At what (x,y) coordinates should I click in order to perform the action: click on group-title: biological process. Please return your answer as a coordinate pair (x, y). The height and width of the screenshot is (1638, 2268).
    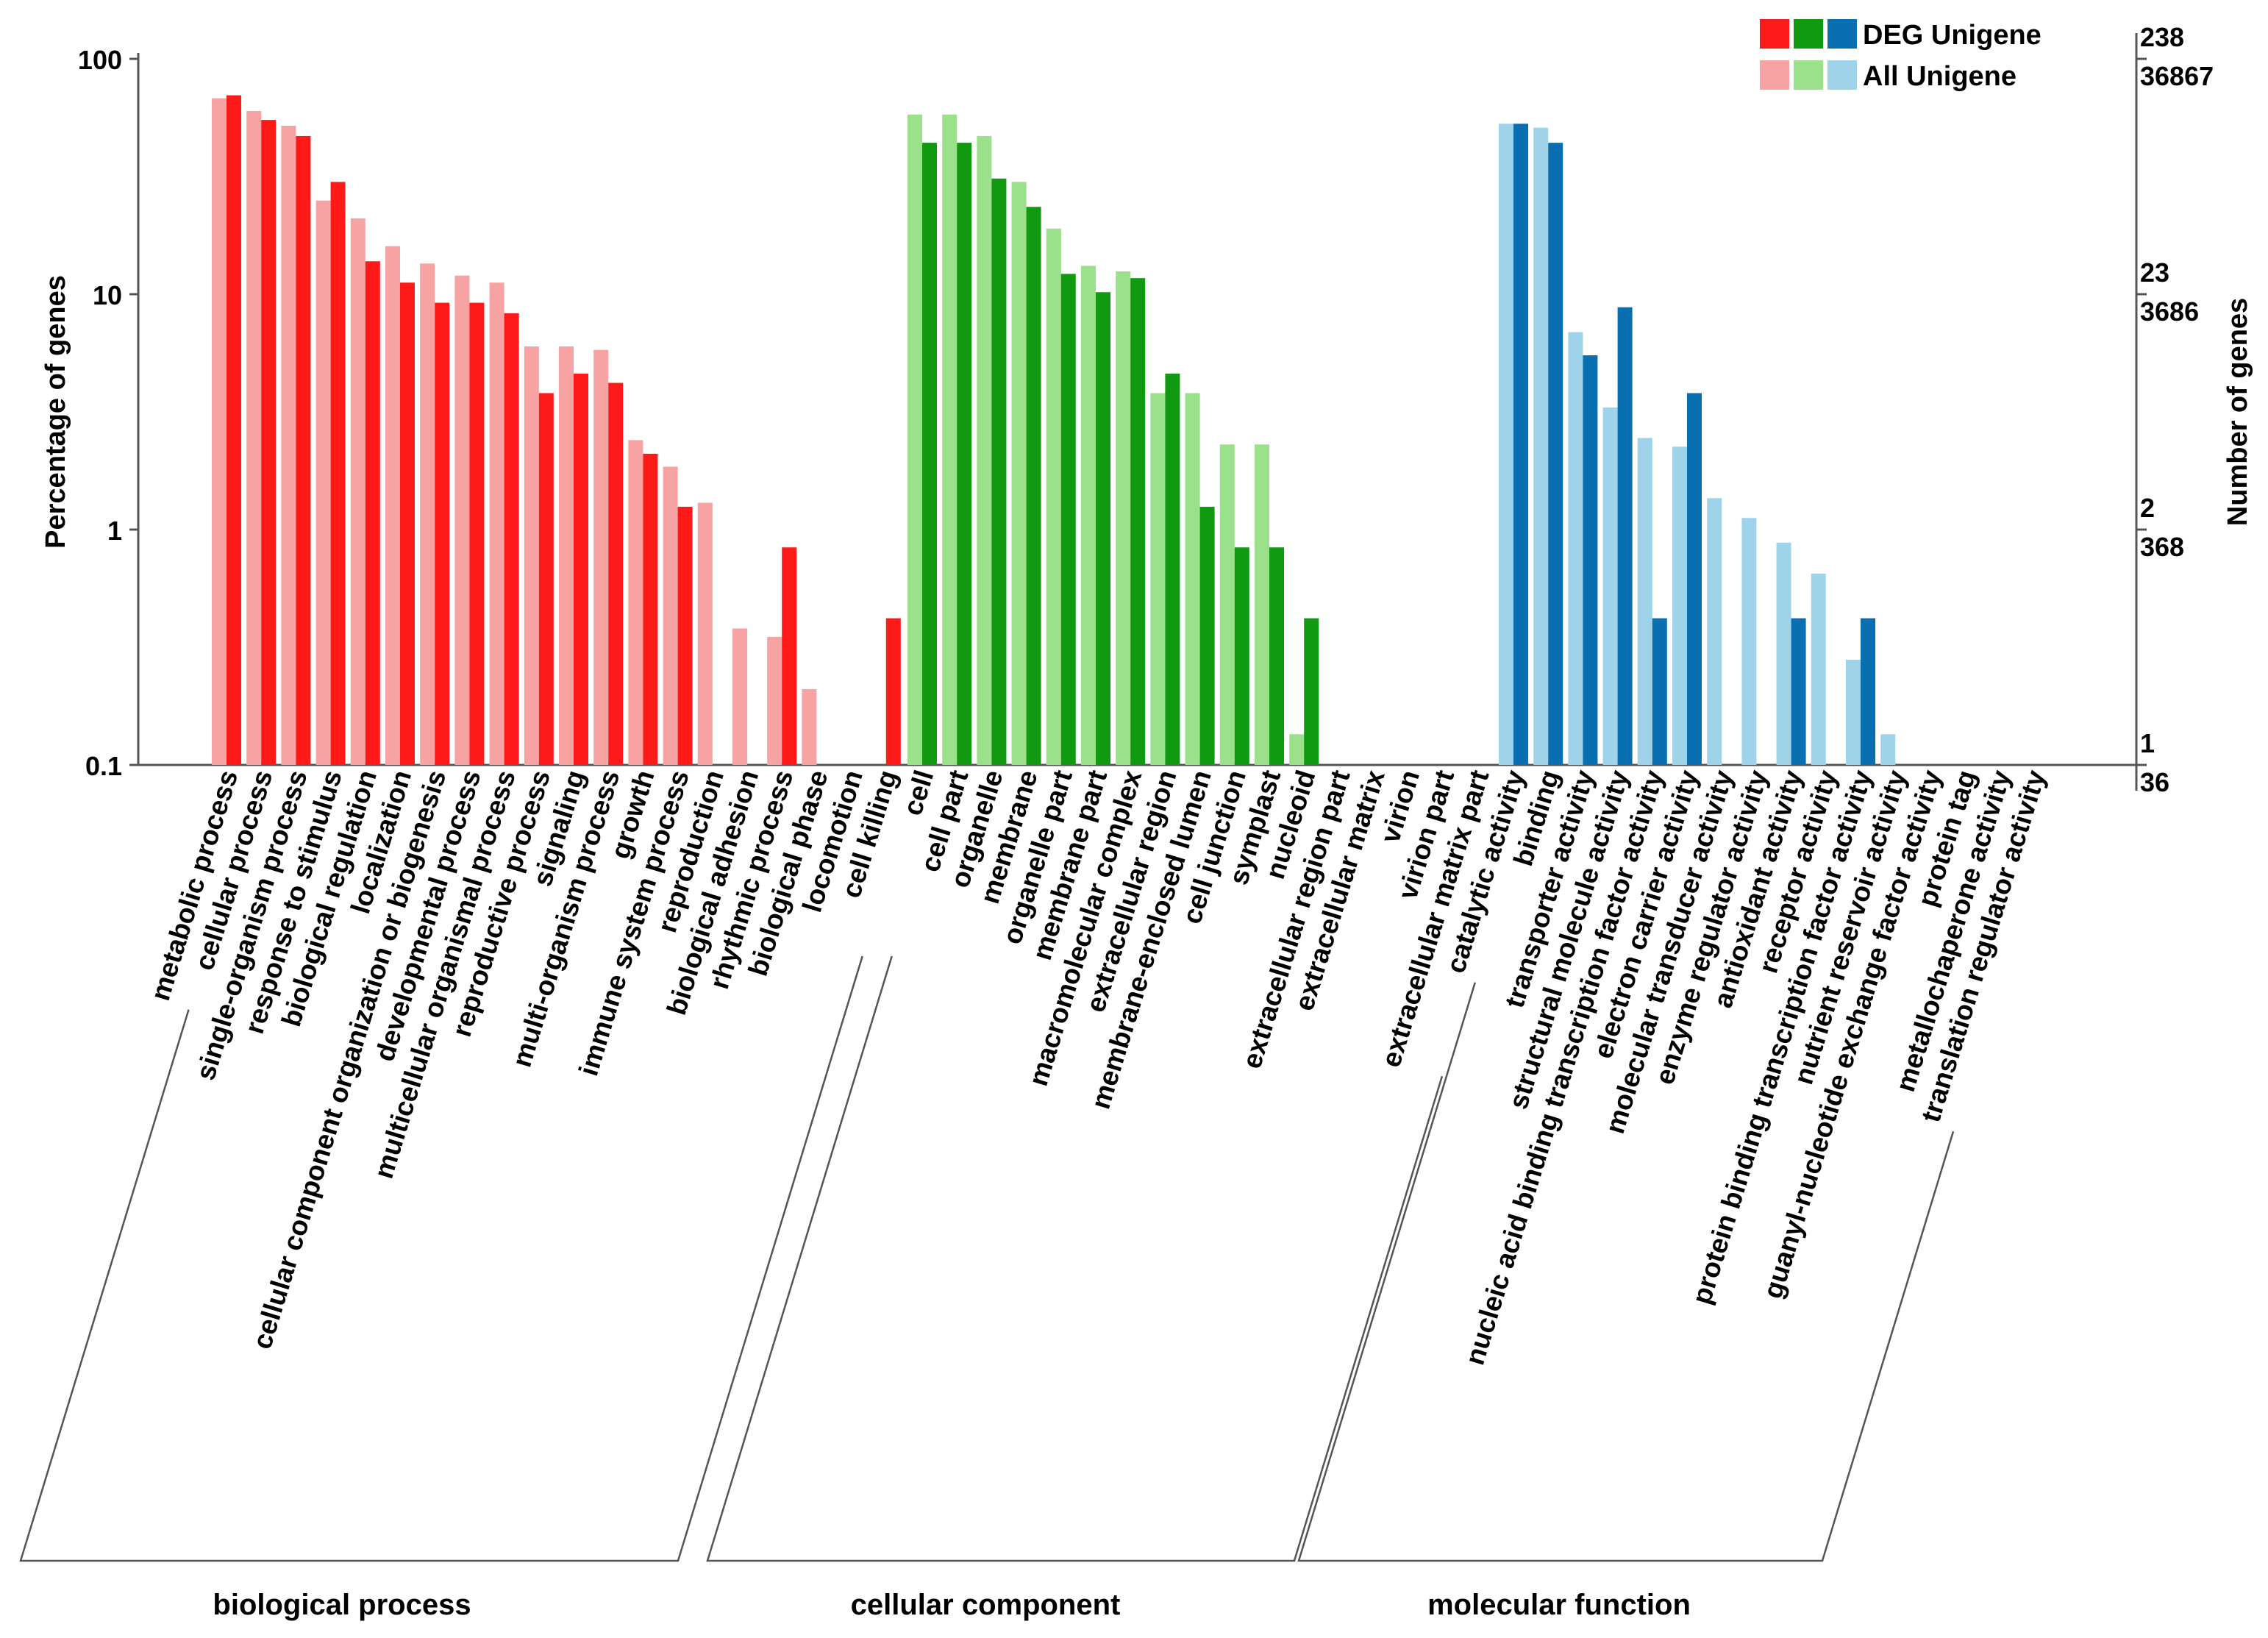
    Looking at the image, I should click on (342, 1605).